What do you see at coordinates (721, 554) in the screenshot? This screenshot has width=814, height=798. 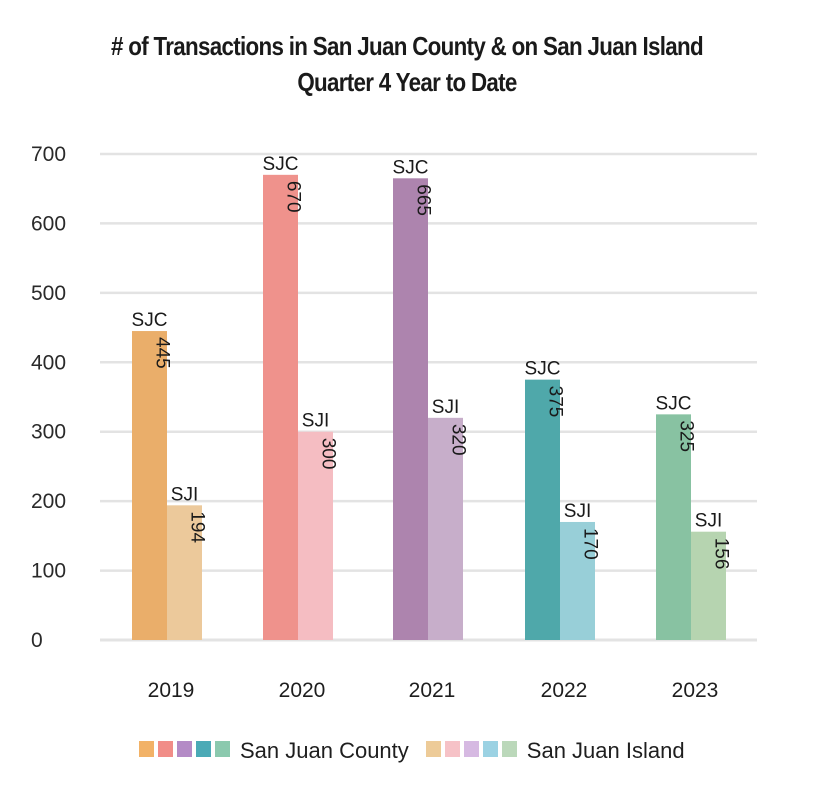 I see `bar-value-label: 156` at bounding box center [721, 554].